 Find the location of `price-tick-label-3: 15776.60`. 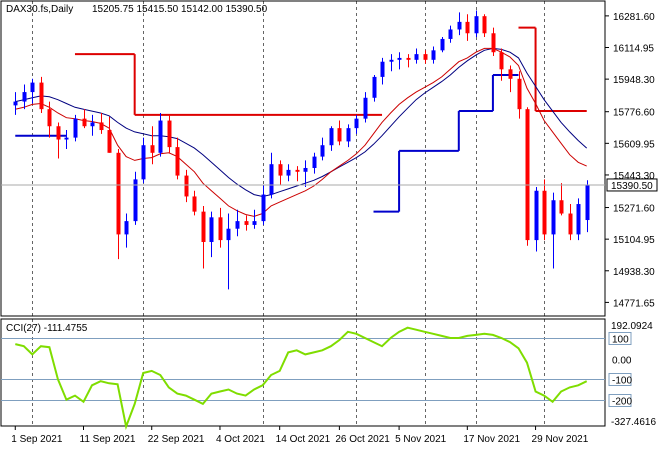

price-tick-label-3: 15776.60 is located at coordinates (634, 113).